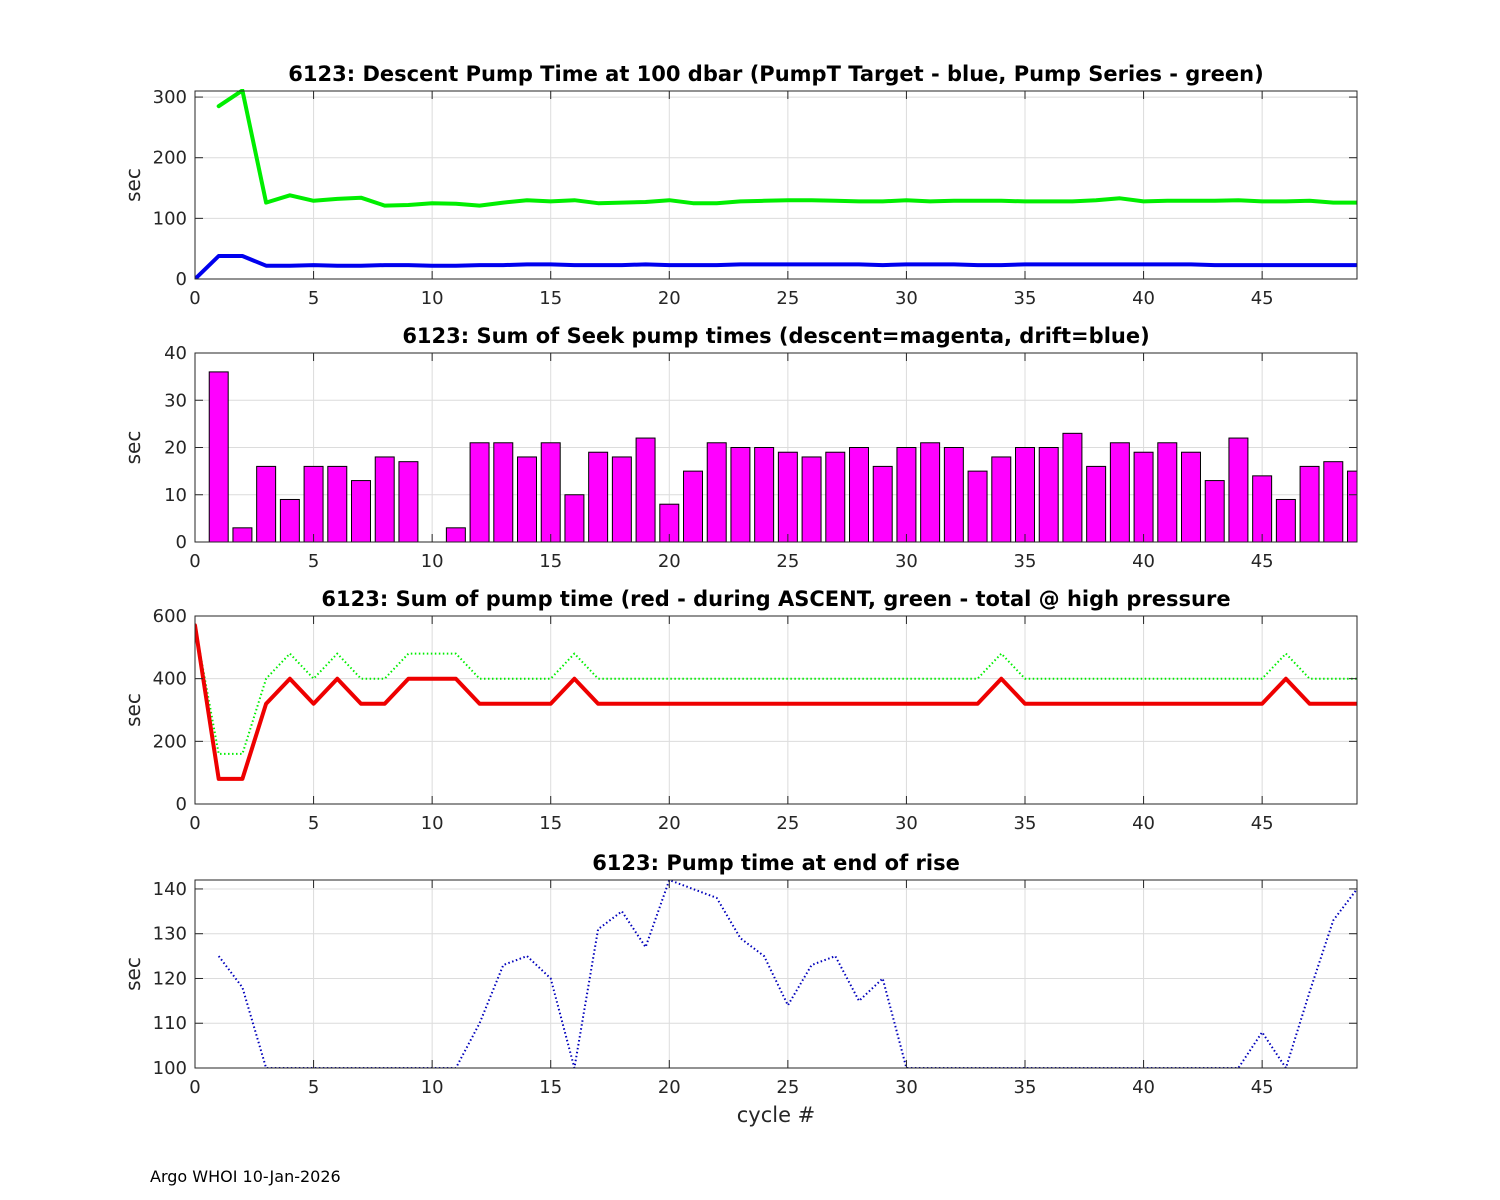 The height and width of the screenshot is (1200, 1500). Describe the element at coordinates (170, 934) in the screenshot. I see `y-tick-label: 130` at that location.